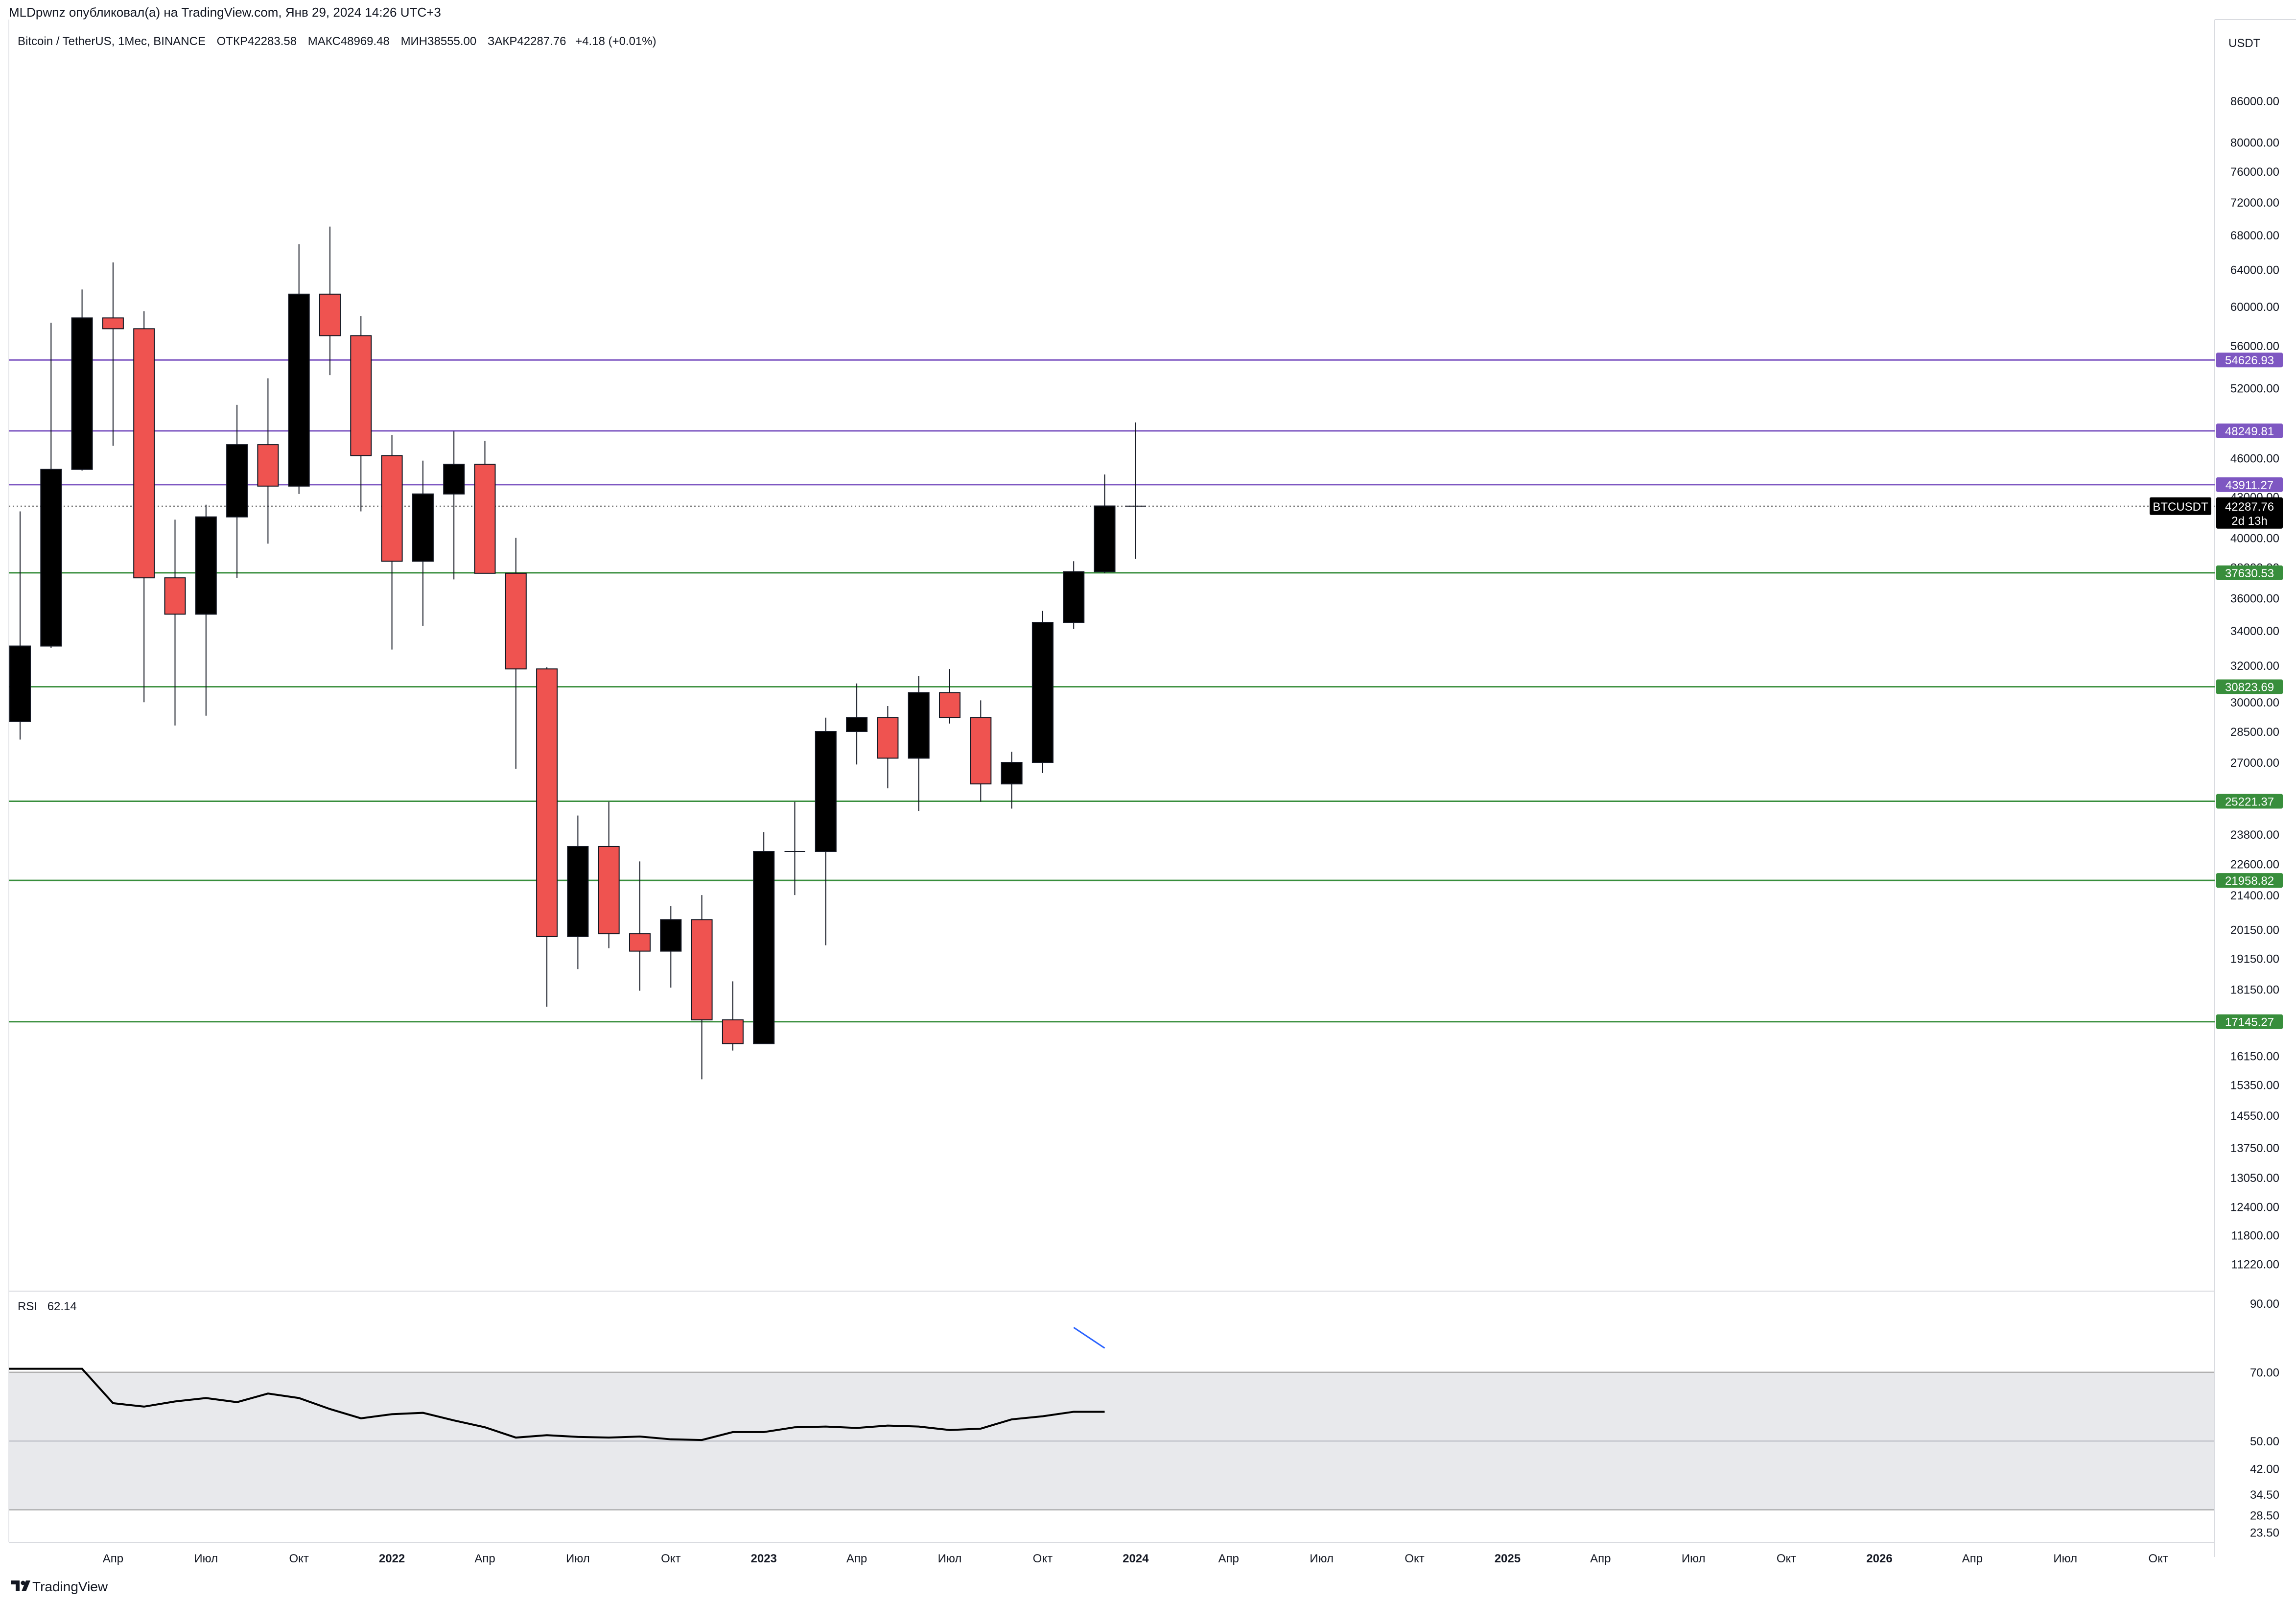  Describe the element at coordinates (2254, 307) in the screenshot. I see `price-tick-label: 60000.00` at that location.